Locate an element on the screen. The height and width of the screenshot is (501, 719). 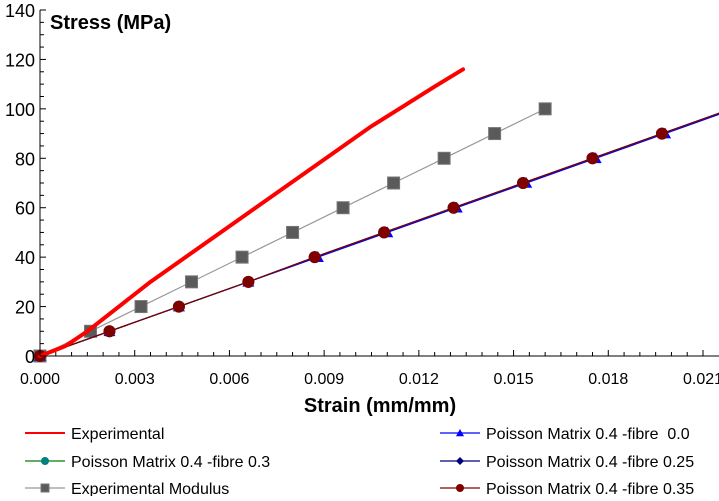
y-tick-label: 80 is located at coordinates (25, 159).